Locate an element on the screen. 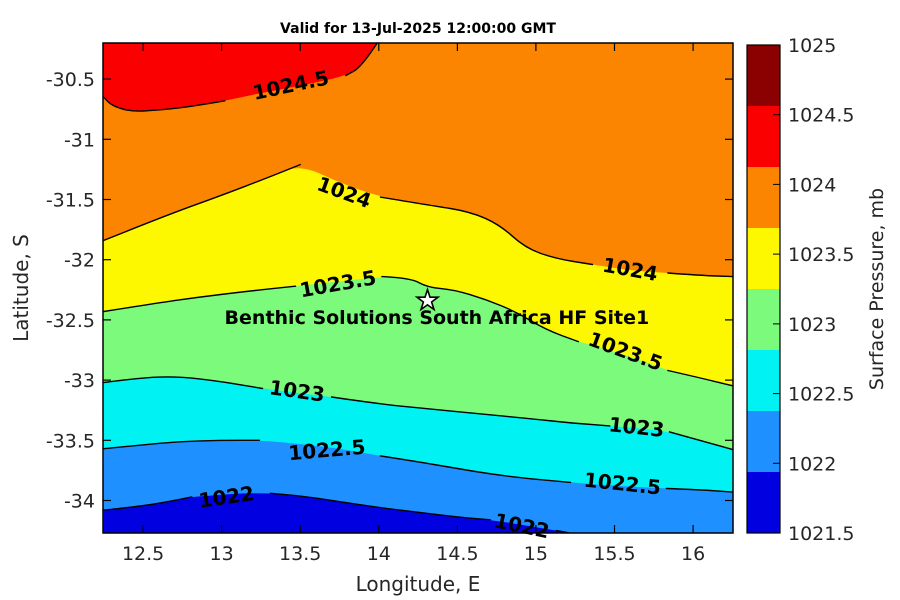 This screenshot has height=600, width=900. x-tick-label: 16 is located at coordinates (693, 554).